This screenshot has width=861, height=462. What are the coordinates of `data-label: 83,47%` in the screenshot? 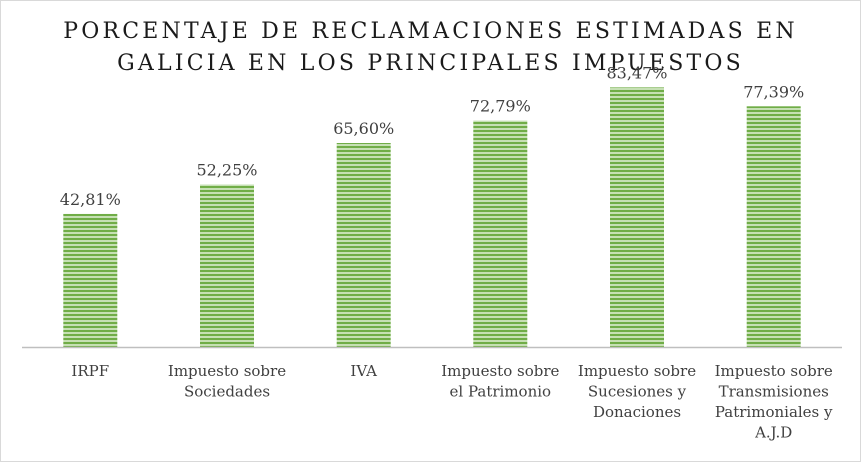 It's located at (636, 72).